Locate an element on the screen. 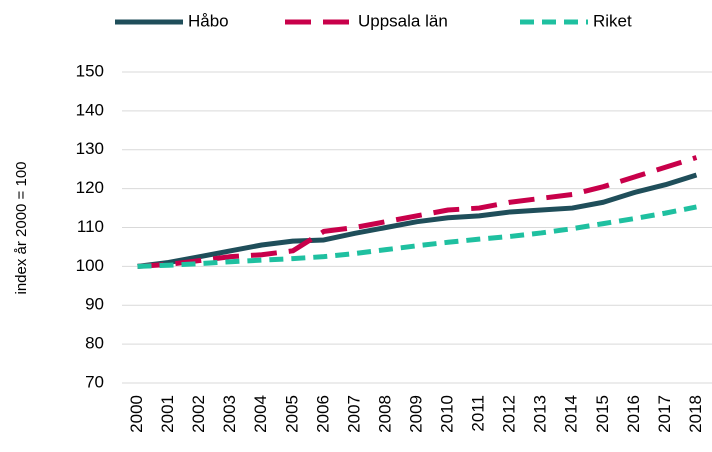 This screenshot has width=712, height=452. line-series is located at coordinates (417, 236).